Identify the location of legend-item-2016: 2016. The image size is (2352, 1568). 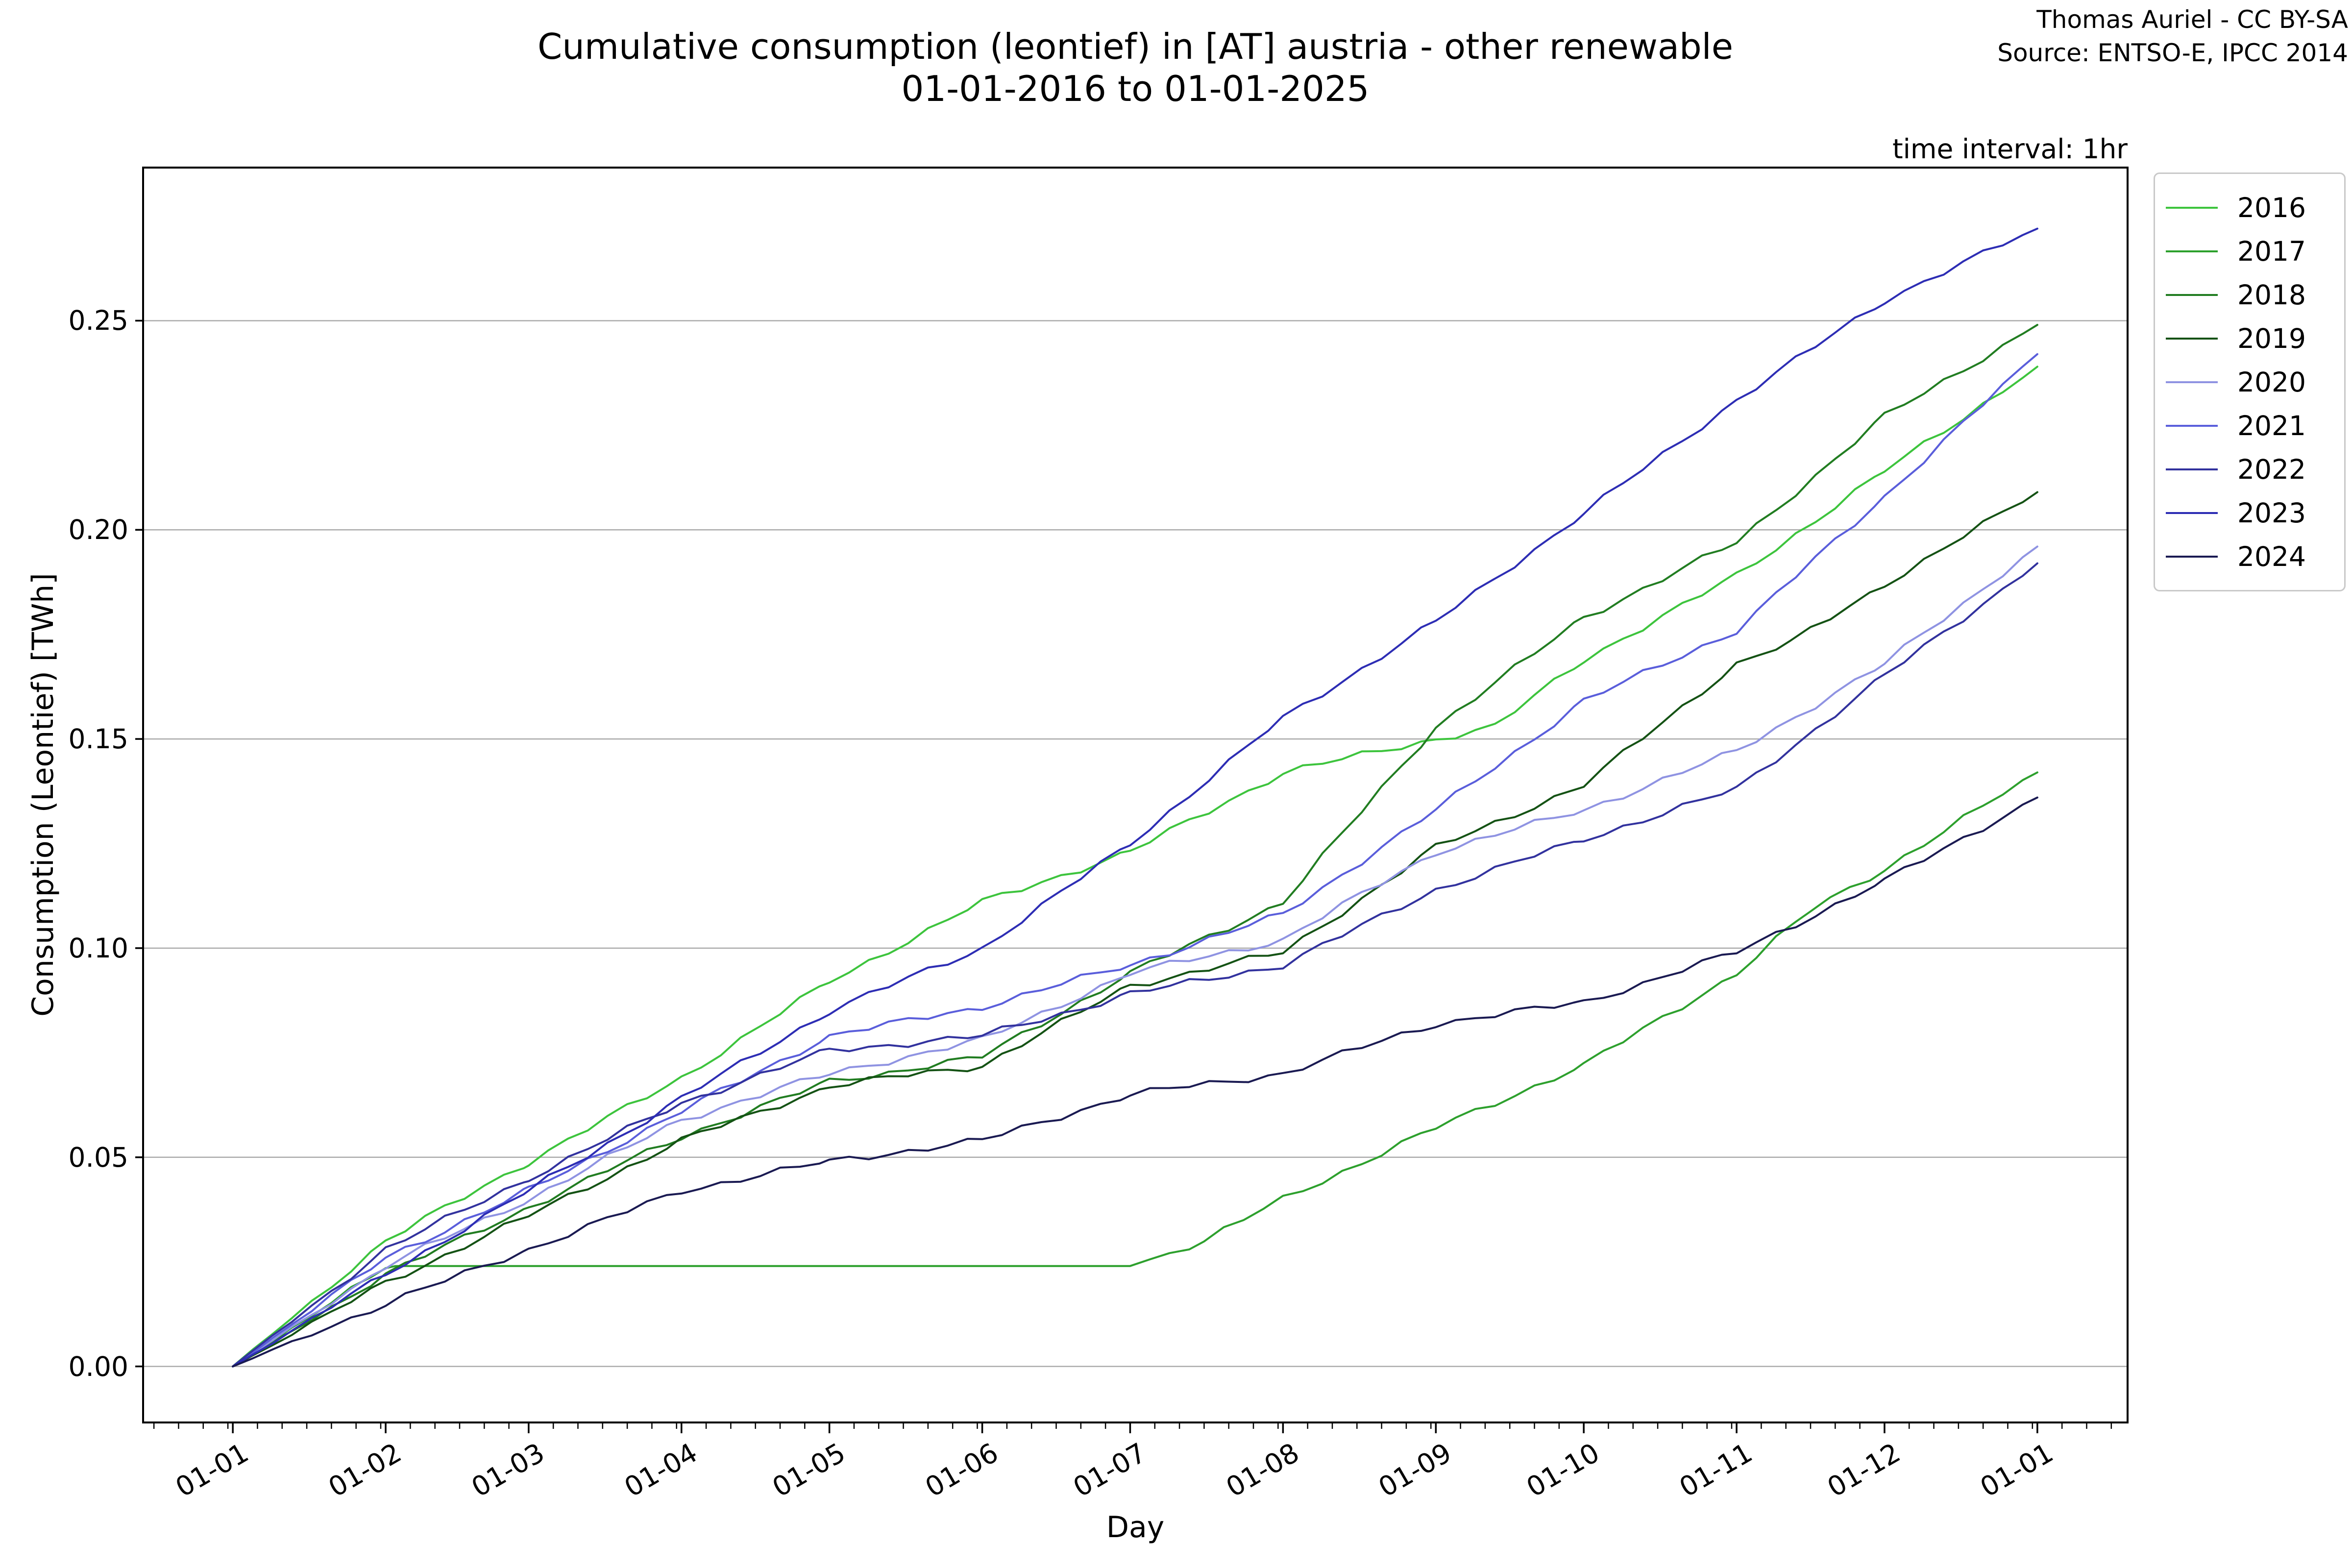
(2249, 207).